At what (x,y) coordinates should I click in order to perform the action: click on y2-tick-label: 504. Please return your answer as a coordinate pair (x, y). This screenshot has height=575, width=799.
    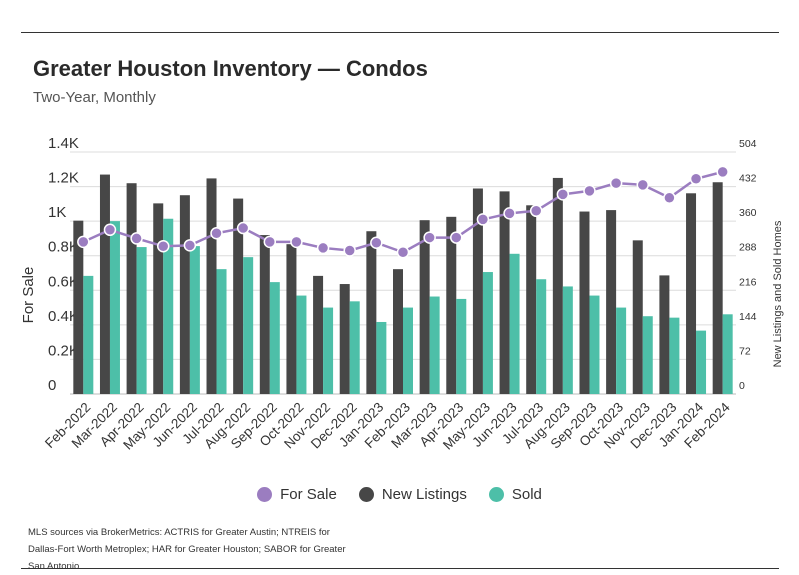
    Looking at the image, I should click on (748, 144).